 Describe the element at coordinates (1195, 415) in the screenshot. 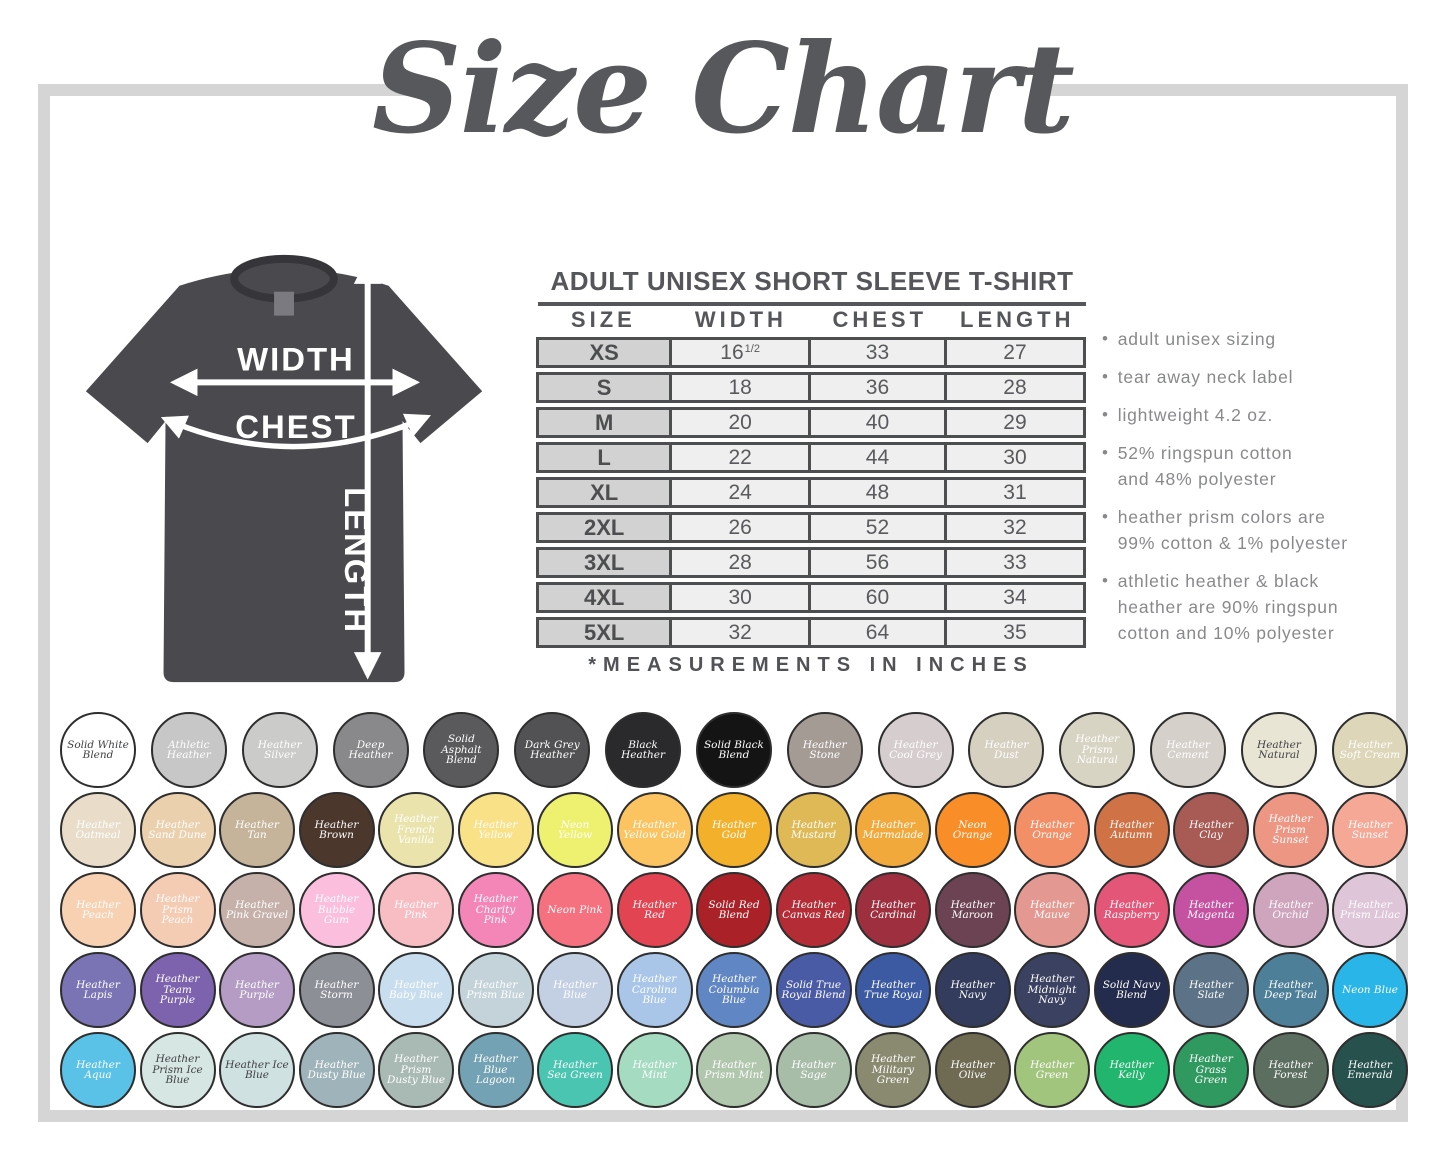

I see `bullet-text: lightweight 4.2 oz.` at that location.